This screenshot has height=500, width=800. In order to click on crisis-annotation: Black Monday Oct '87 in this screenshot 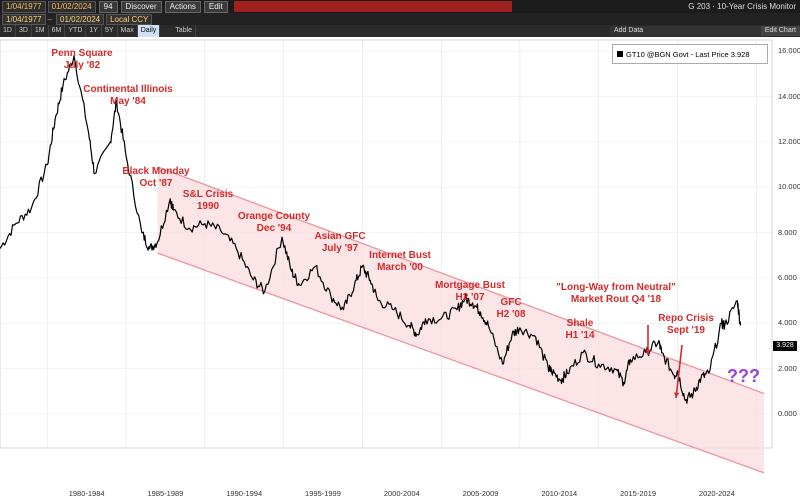, I will do `click(155, 178)`.